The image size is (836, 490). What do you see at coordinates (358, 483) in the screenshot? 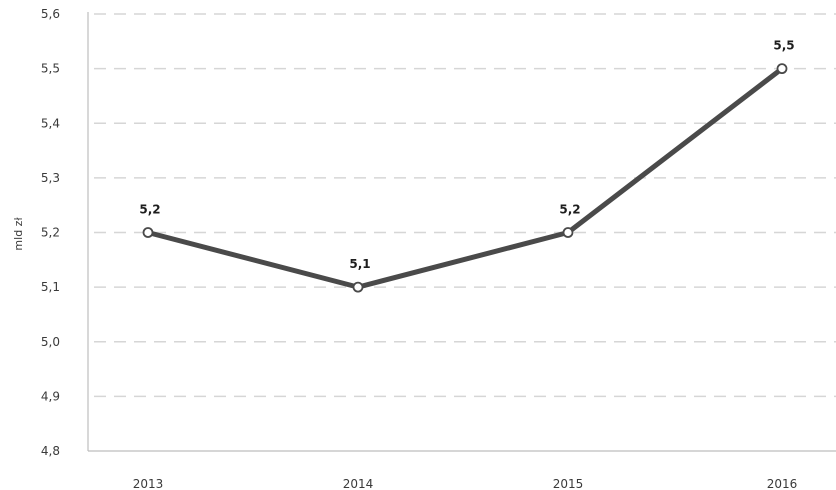
I see `x-tick-label: 2014` at bounding box center [358, 483].